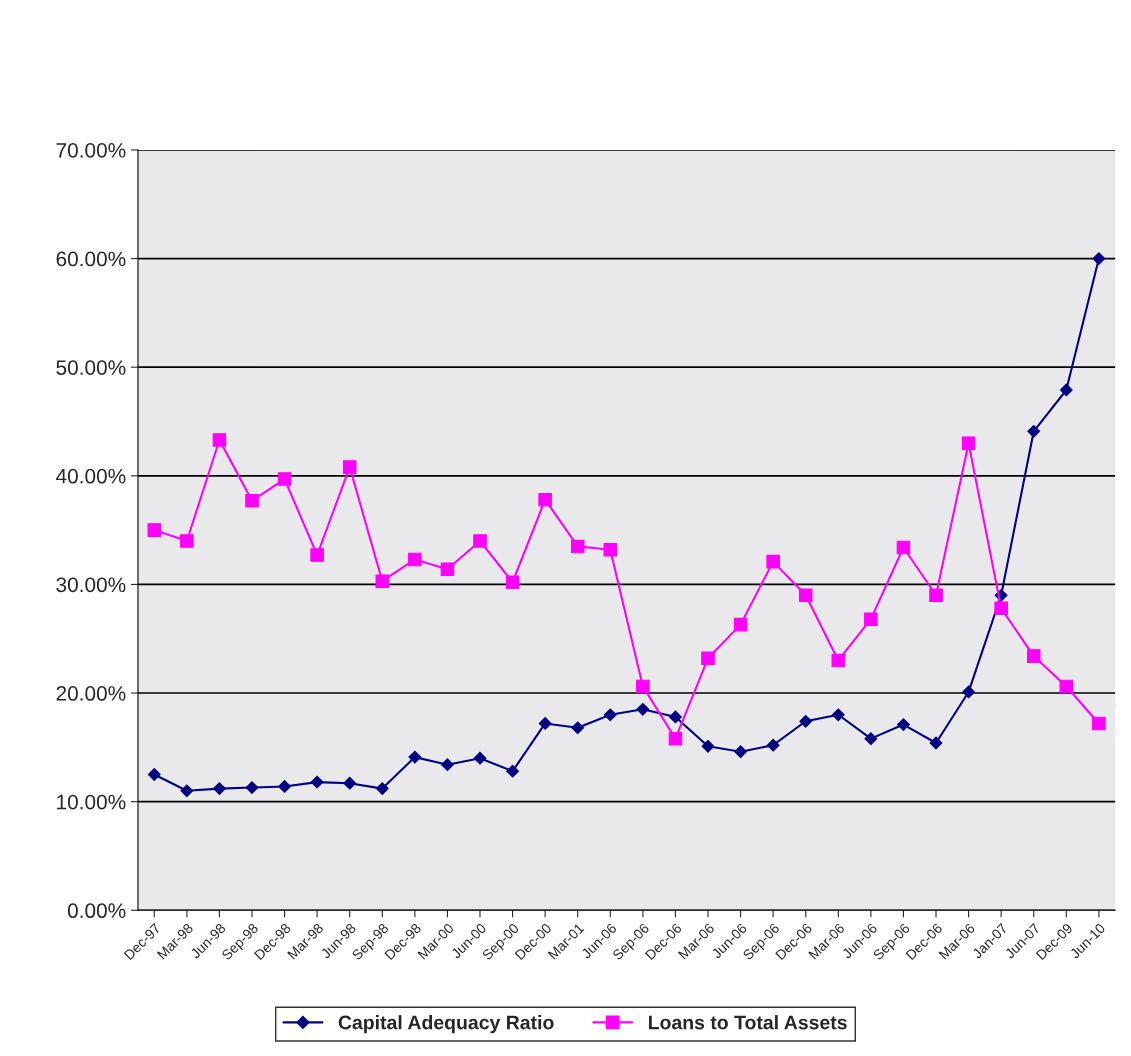  What do you see at coordinates (91, 585) in the screenshot?
I see `y-tick-label: 30.00%` at bounding box center [91, 585].